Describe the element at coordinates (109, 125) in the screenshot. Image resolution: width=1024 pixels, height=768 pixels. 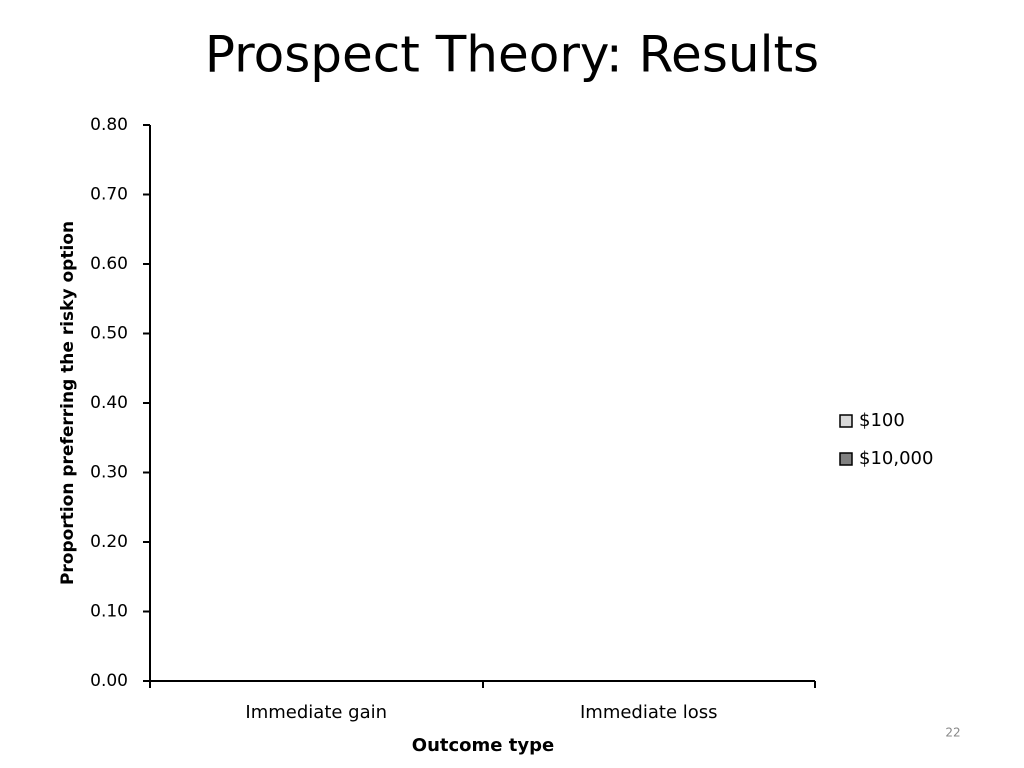
I see `y-tick-label: 0.80` at that location.